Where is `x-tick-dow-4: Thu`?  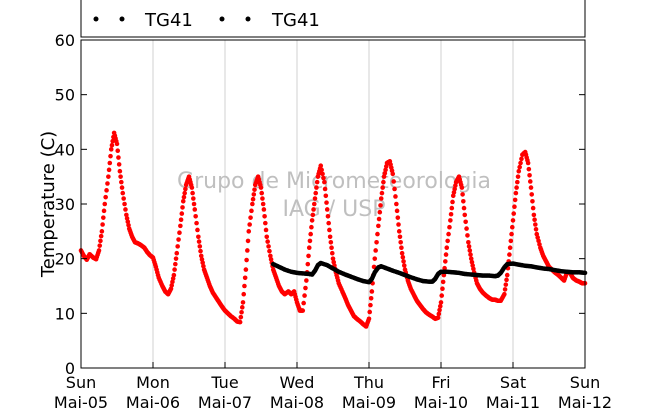 x-tick-dow-4: Thu is located at coordinates (368, 382).